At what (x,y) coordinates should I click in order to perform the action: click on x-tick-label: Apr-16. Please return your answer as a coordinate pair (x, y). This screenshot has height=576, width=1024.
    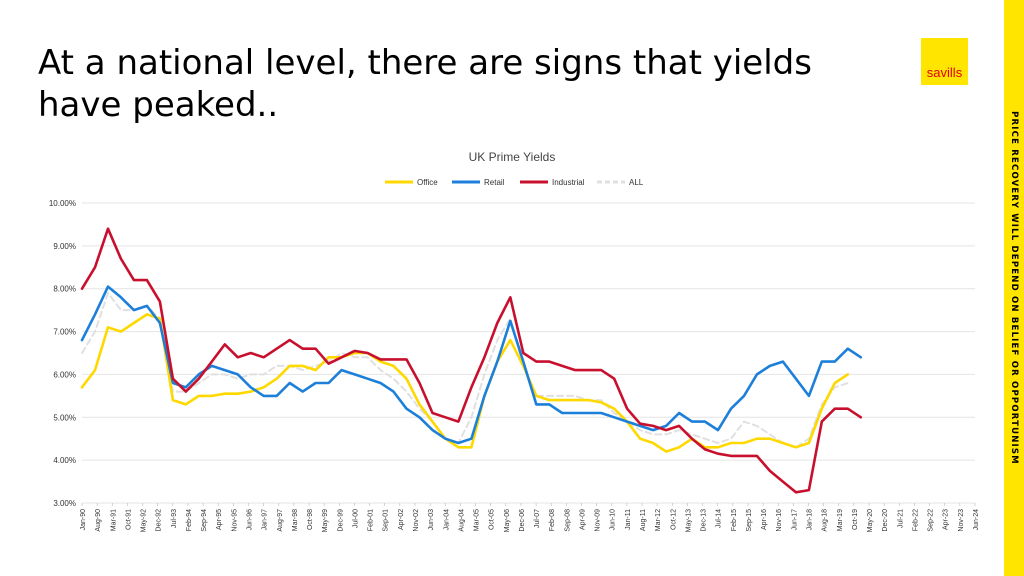
    Looking at the image, I should click on (764, 519).